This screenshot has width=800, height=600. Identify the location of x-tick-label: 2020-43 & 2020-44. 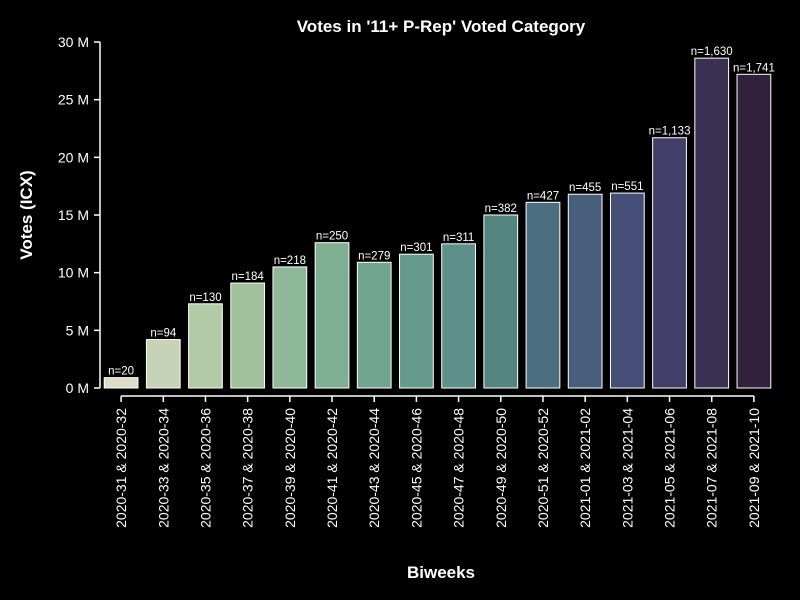
(374, 468).